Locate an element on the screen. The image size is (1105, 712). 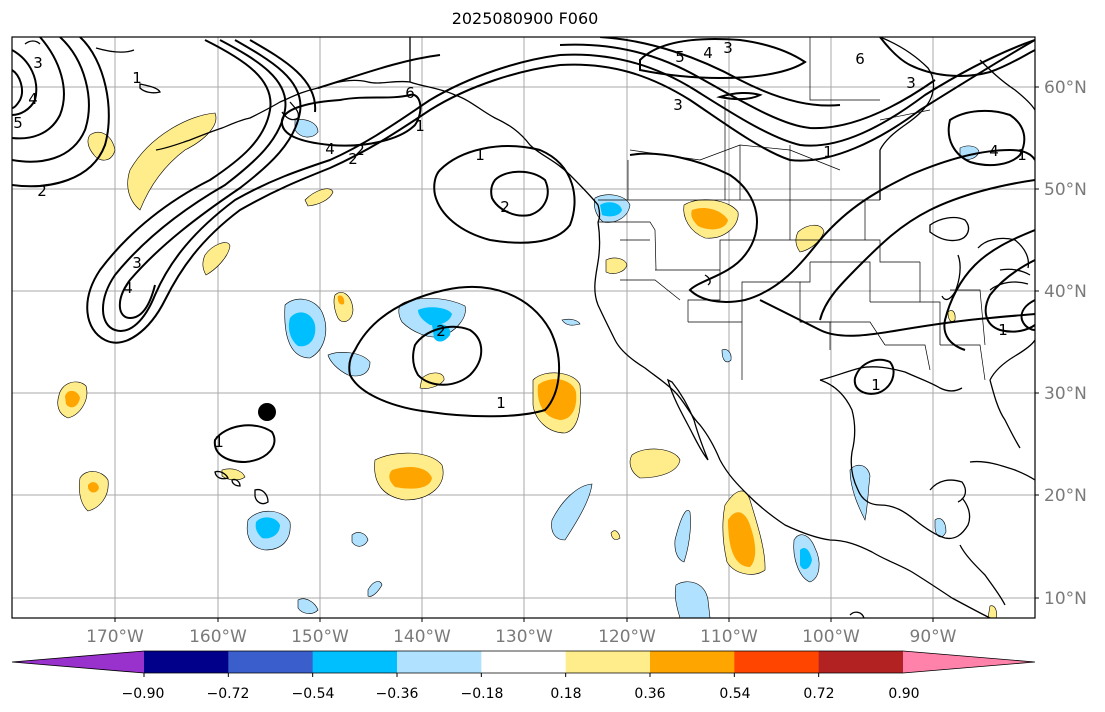
colorbar is located at coordinates (523, 663).